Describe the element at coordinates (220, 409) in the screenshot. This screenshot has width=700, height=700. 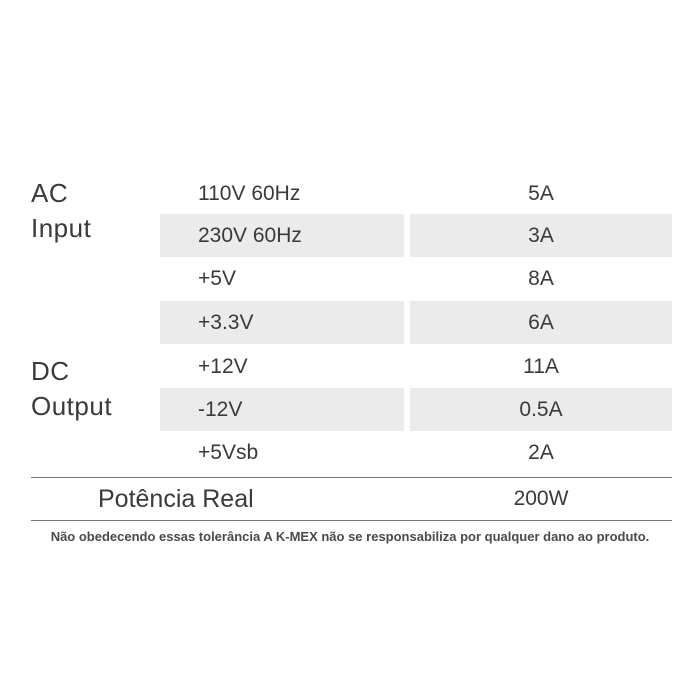
I see `table-row-label: -12V` at that location.